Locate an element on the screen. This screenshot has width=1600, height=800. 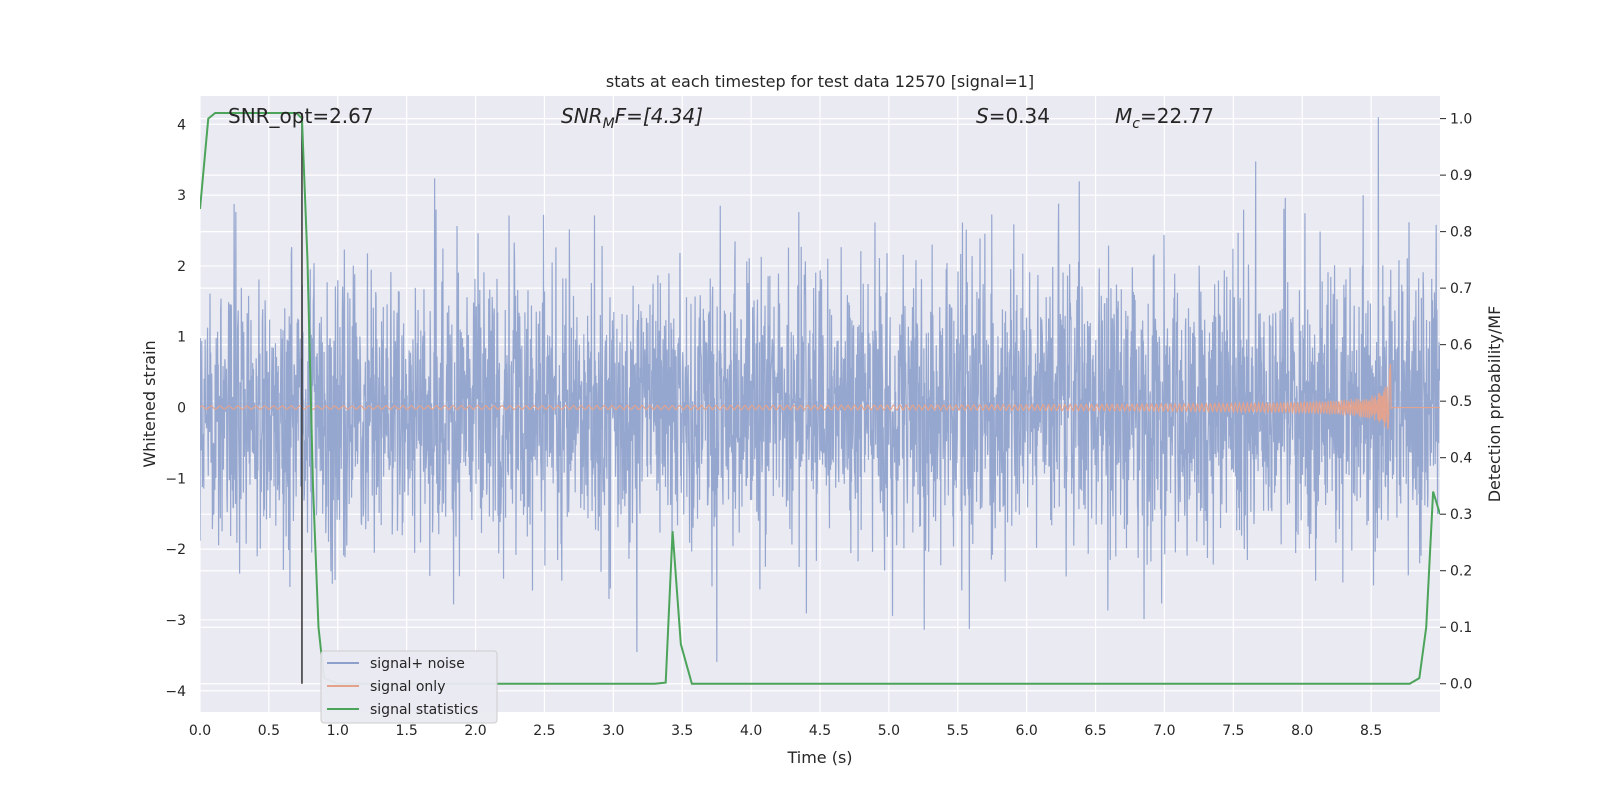
y-tick-label: −3 is located at coordinates (175, 621).